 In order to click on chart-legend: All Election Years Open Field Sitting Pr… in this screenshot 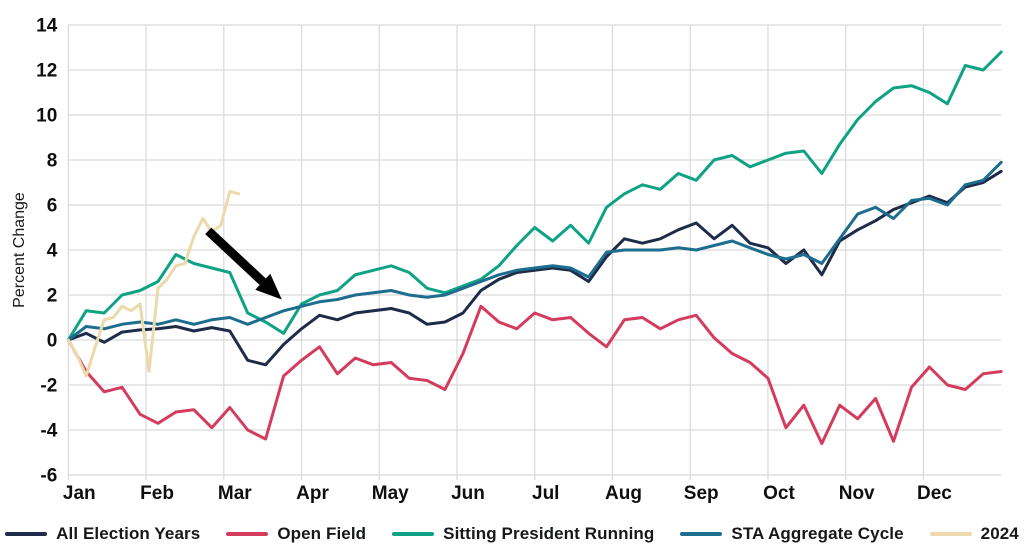, I will do `click(512, 534)`.